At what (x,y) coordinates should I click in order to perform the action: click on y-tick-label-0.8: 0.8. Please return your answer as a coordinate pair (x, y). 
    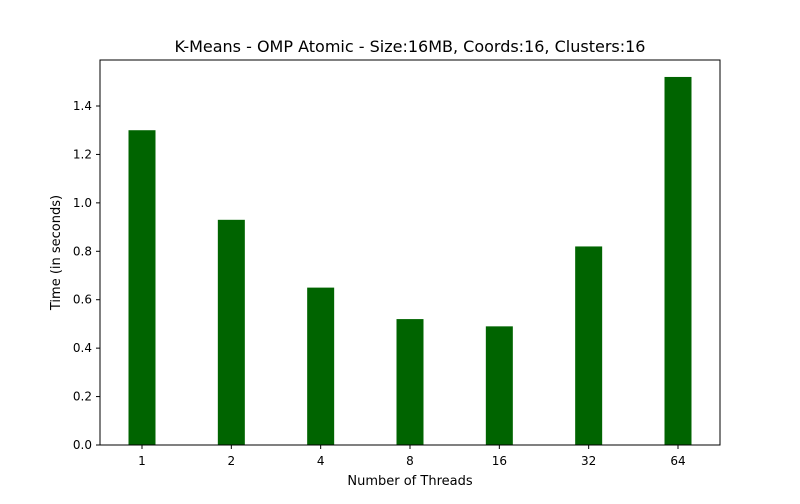
    Looking at the image, I should click on (82, 251).